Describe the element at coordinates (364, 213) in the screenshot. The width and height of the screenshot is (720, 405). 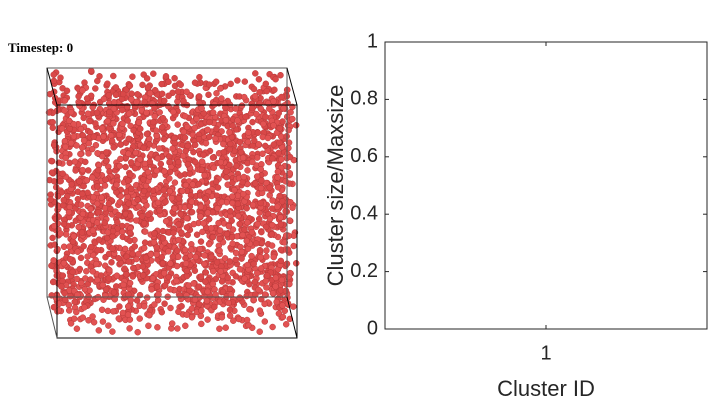
I see `y-tick-label: 0.4` at that location.